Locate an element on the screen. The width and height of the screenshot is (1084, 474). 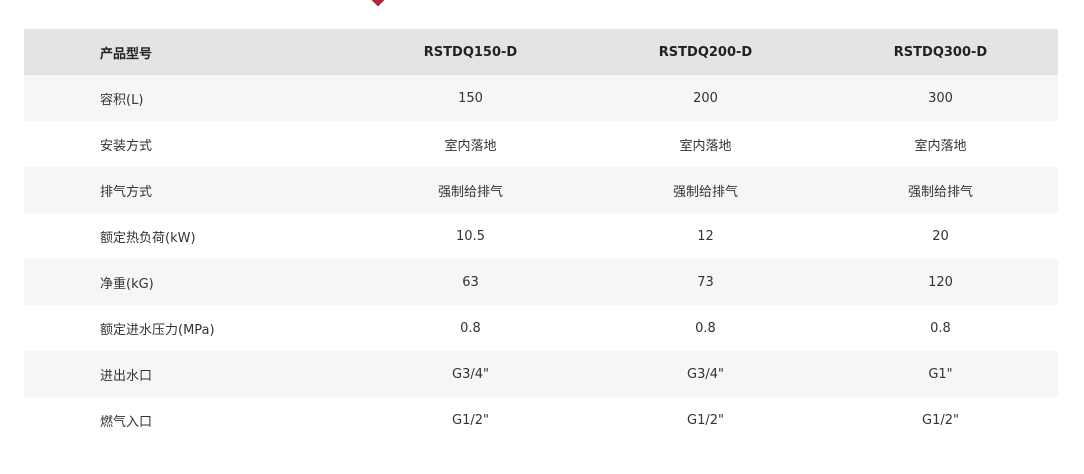
table-row: 净重(kG) 63 73 120 is located at coordinates (541, 282).